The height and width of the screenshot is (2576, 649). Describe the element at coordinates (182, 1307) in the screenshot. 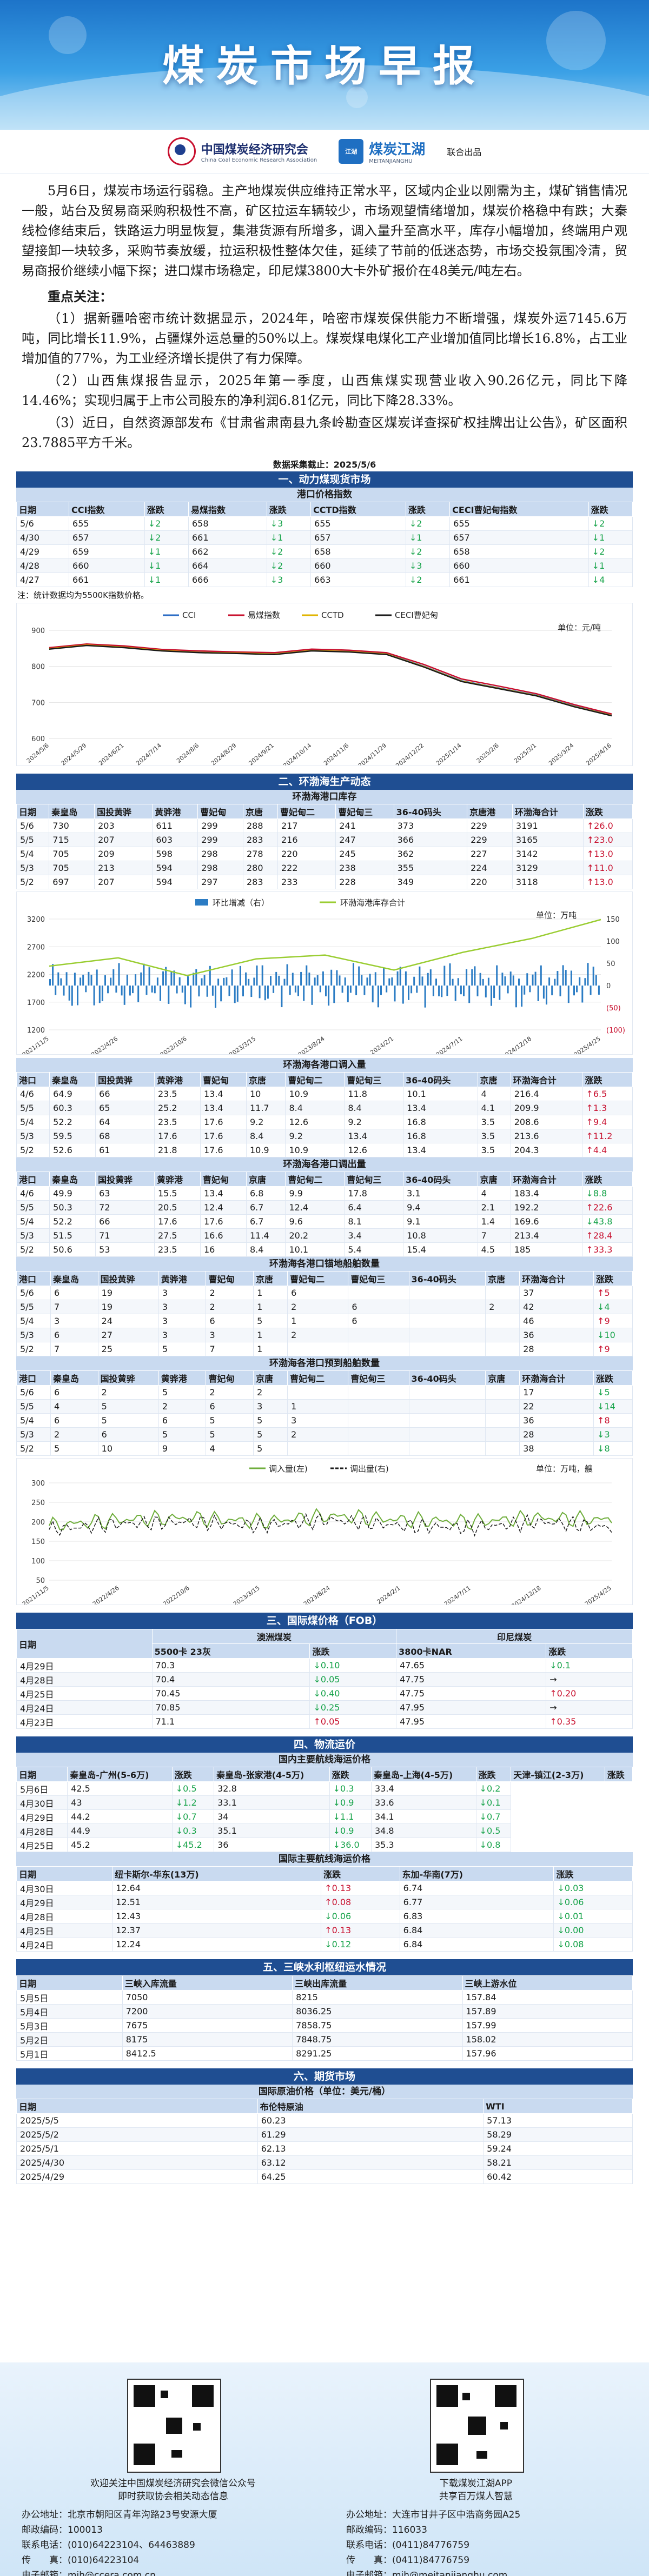

I see `table-cell: 3` at that location.